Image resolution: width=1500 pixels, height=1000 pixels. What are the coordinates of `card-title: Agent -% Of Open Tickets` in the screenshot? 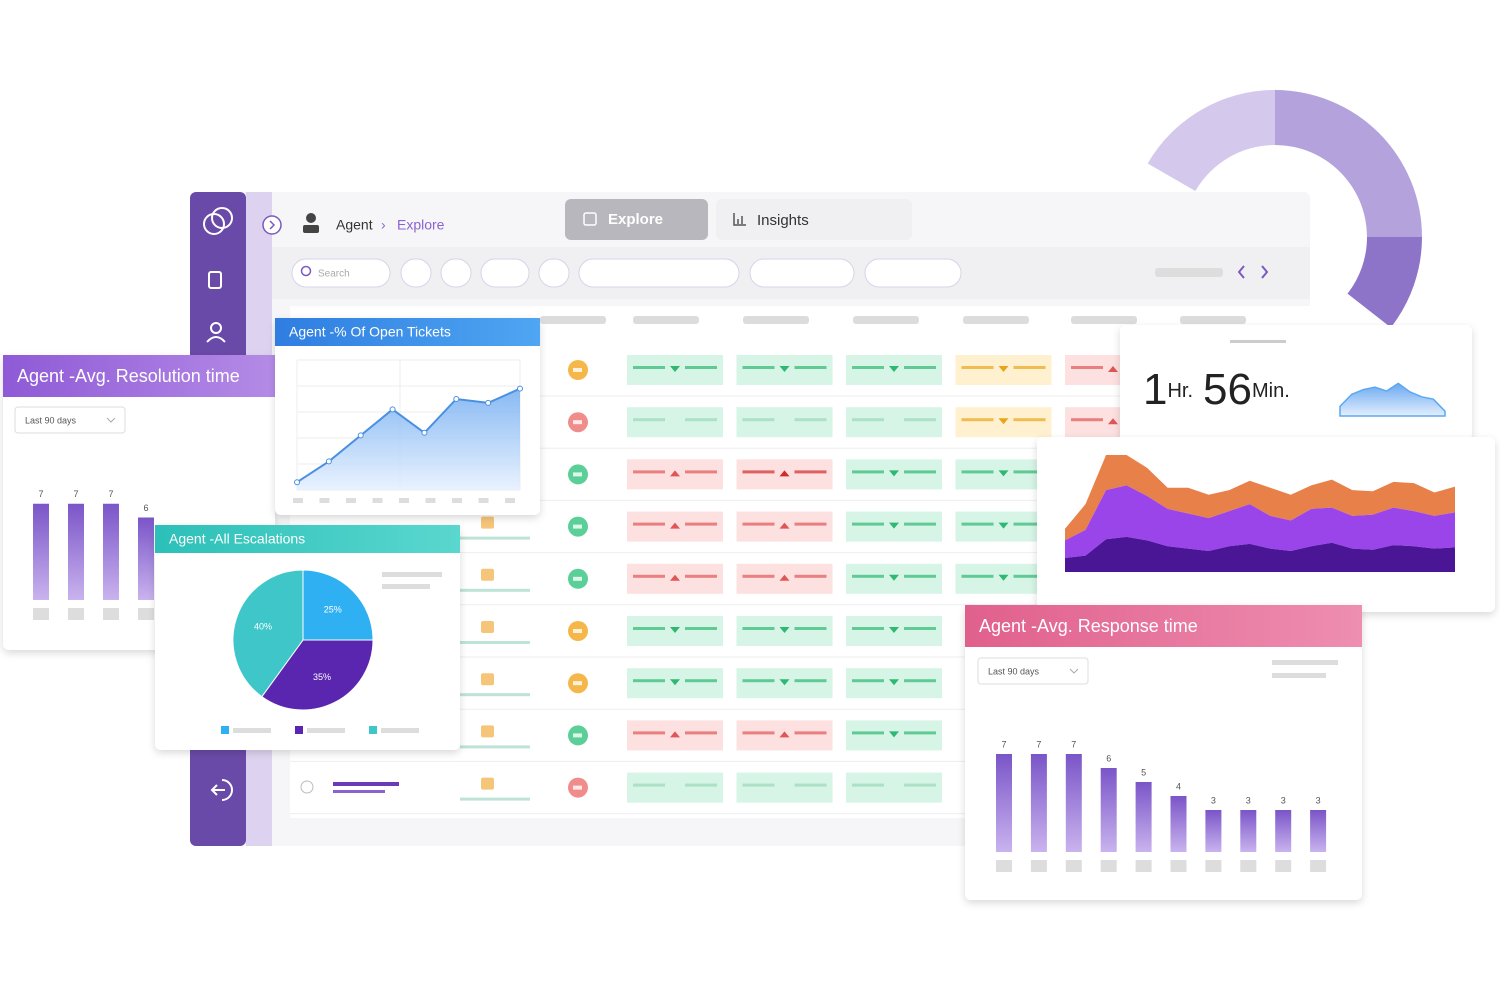 It's located at (370, 332).